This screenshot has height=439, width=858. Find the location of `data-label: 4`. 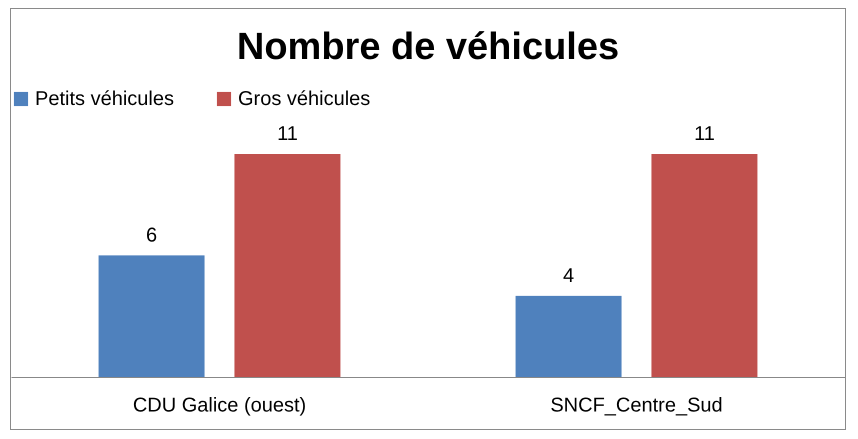

data-label: 4 is located at coordinates (568, 275).